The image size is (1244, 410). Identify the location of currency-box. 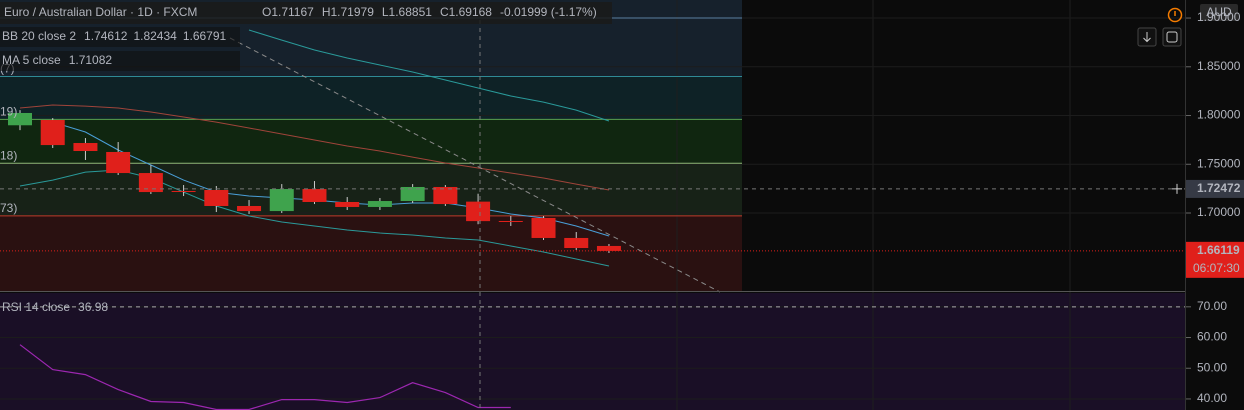
(1219, 12).